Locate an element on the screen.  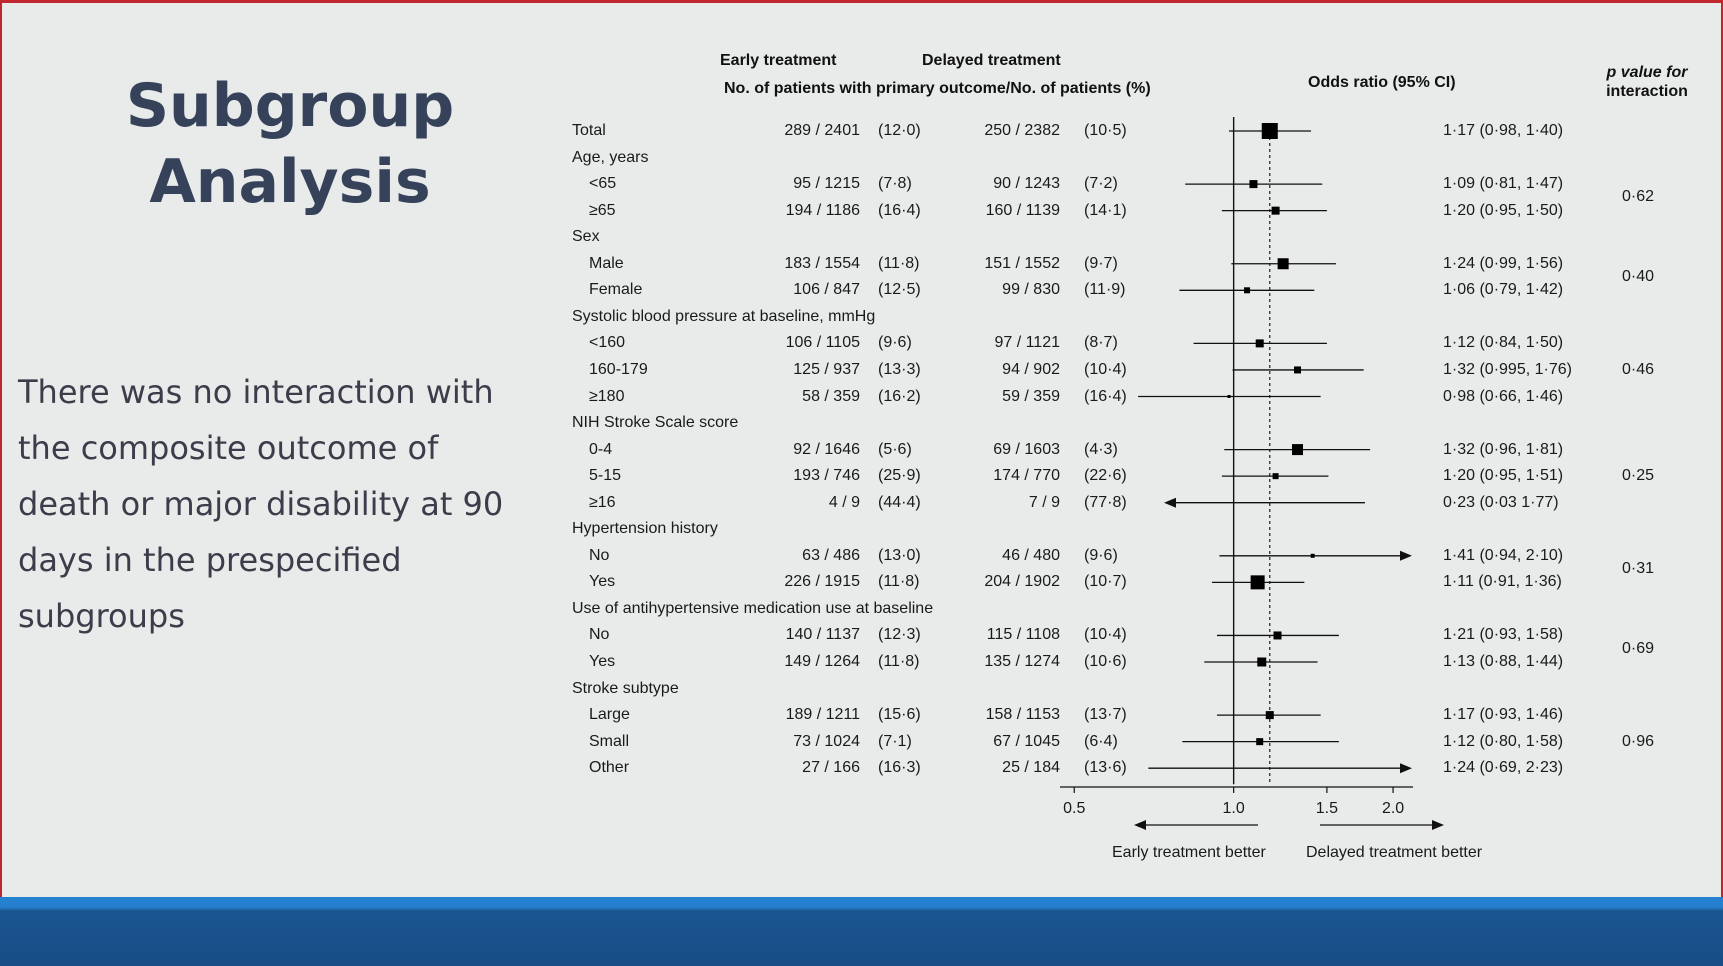
title-line-2: Analysis is located at coordinates (290, 182).